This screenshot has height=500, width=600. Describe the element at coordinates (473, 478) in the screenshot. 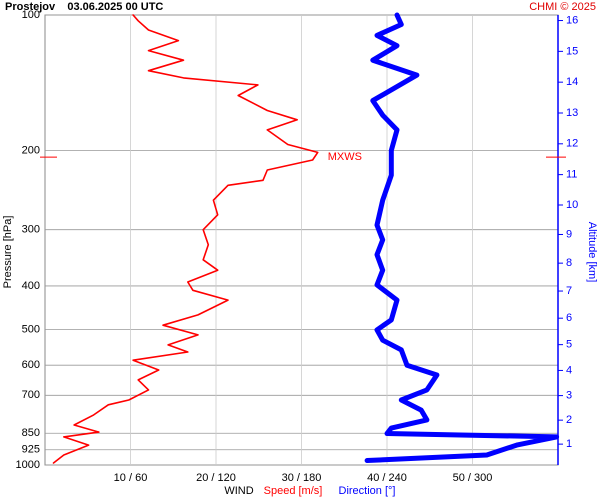

I see `x-tick-label: 50 / 300` at that location.